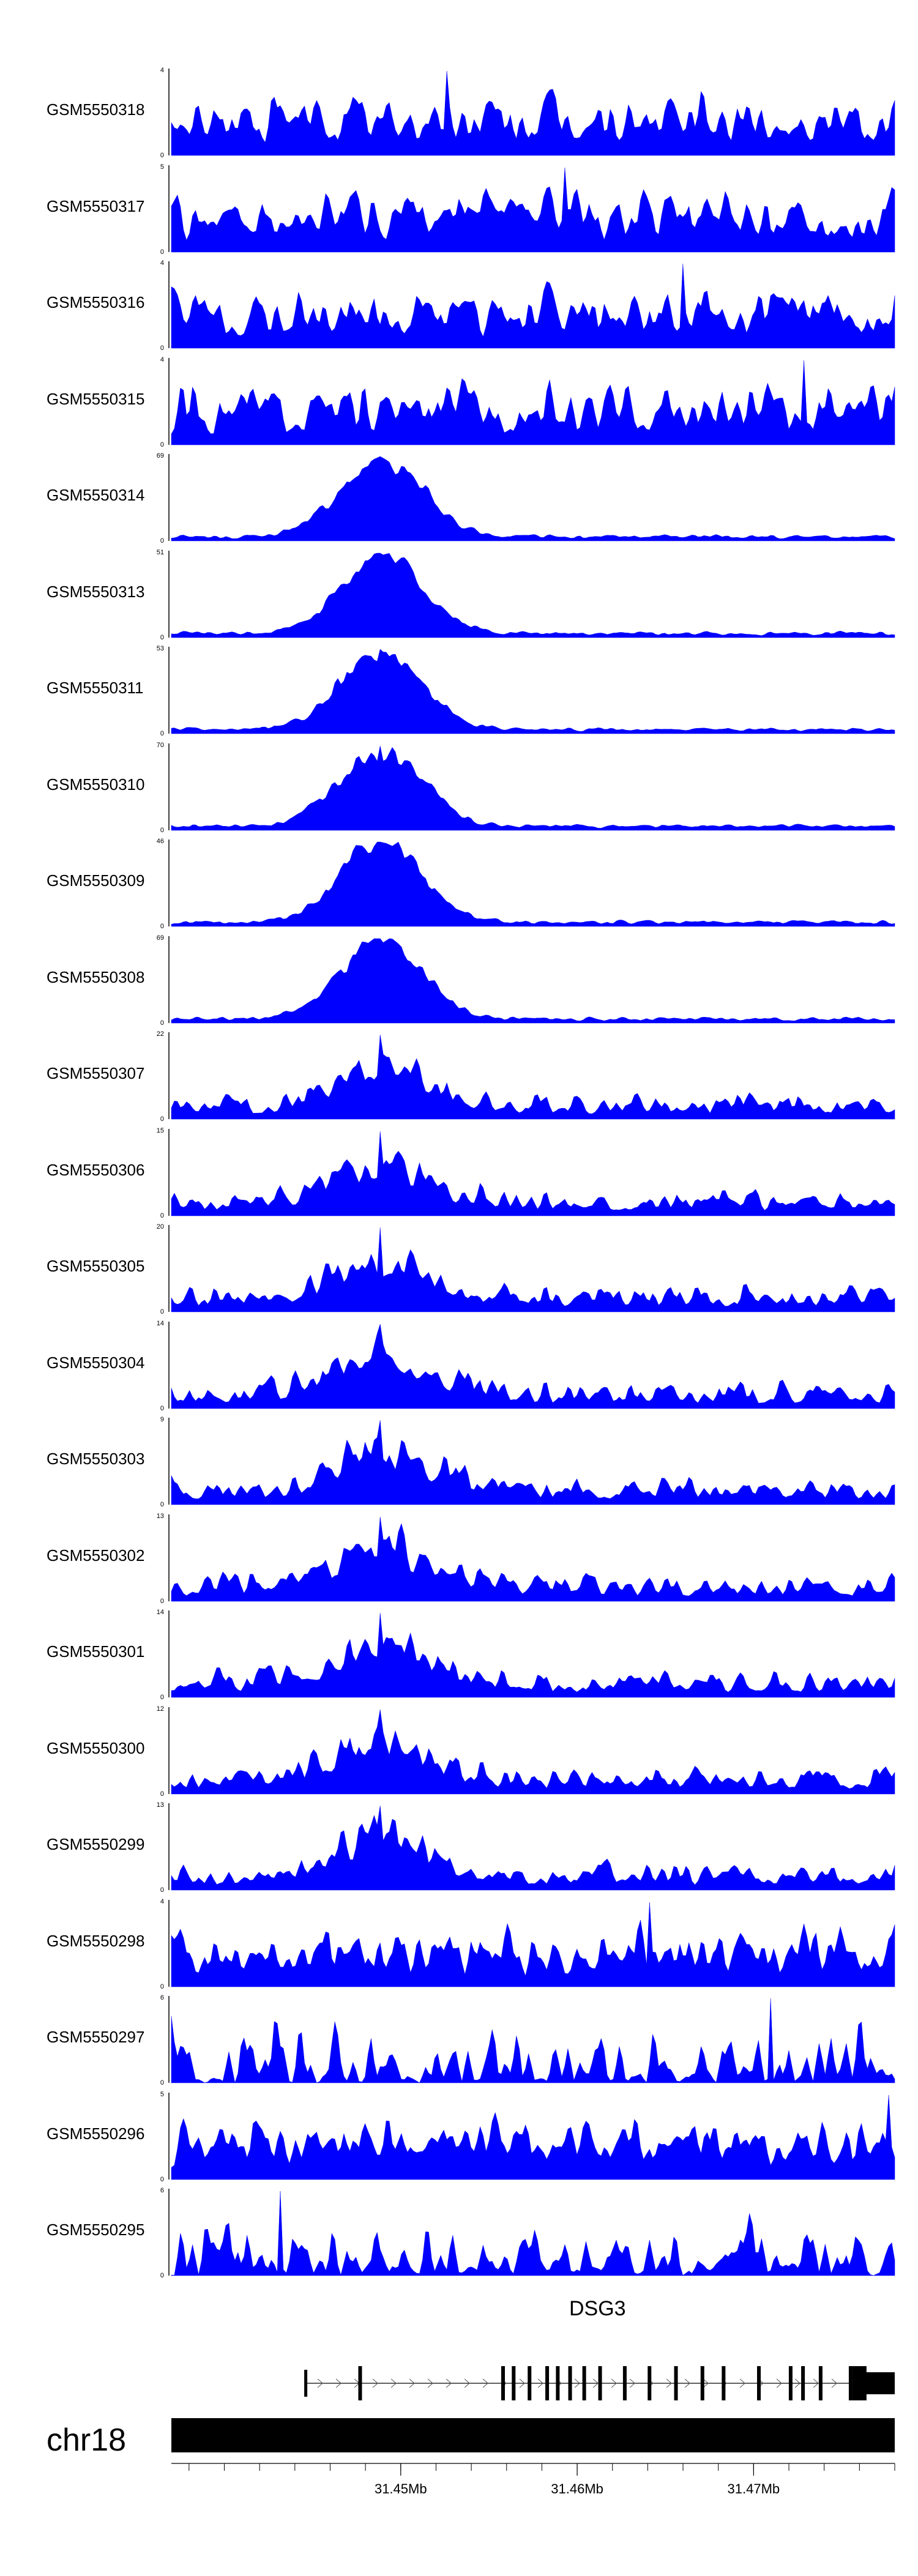 Image resolution: width=918 pixels, height=2576 pixels. Describe the element at coordinates (754, 2489) in the screenshot. I see `x-tick-label: 31.47Mb` at that location.